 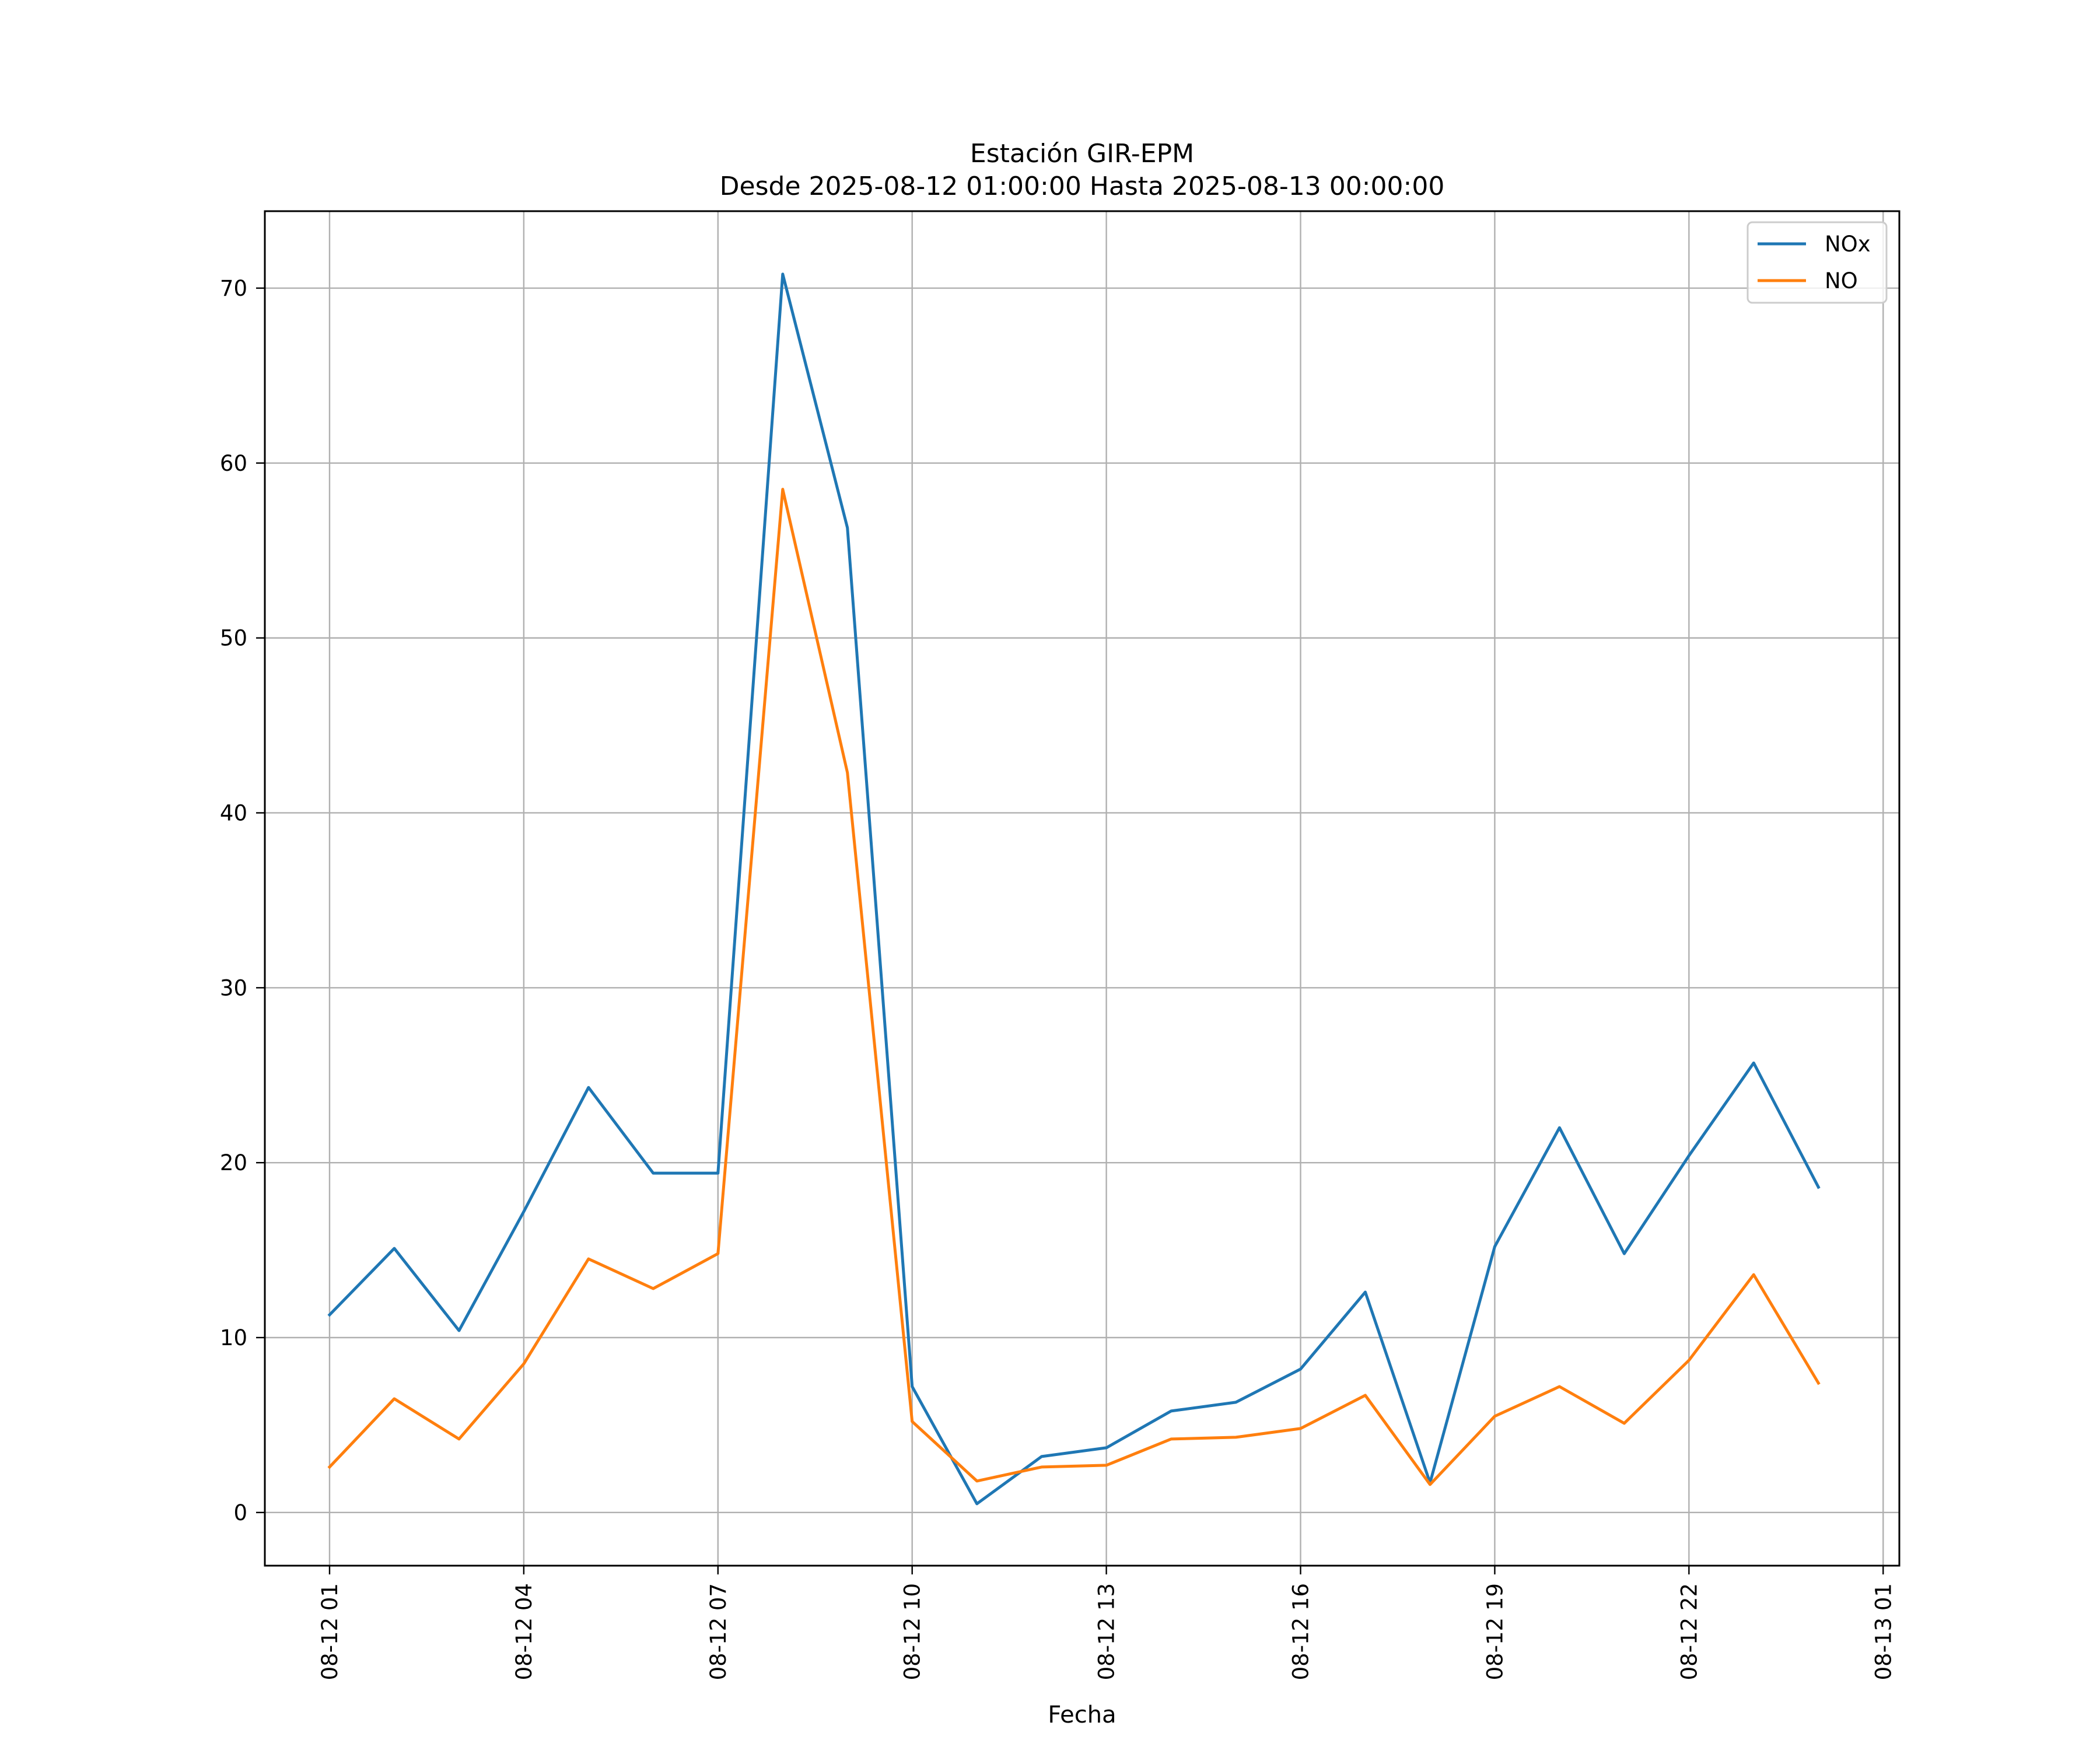 What do you see at coordinates (1301, 1631) in the screenshot?
I see `x-tick-label: 08-12 16` at bounding box center [1301, 1631].